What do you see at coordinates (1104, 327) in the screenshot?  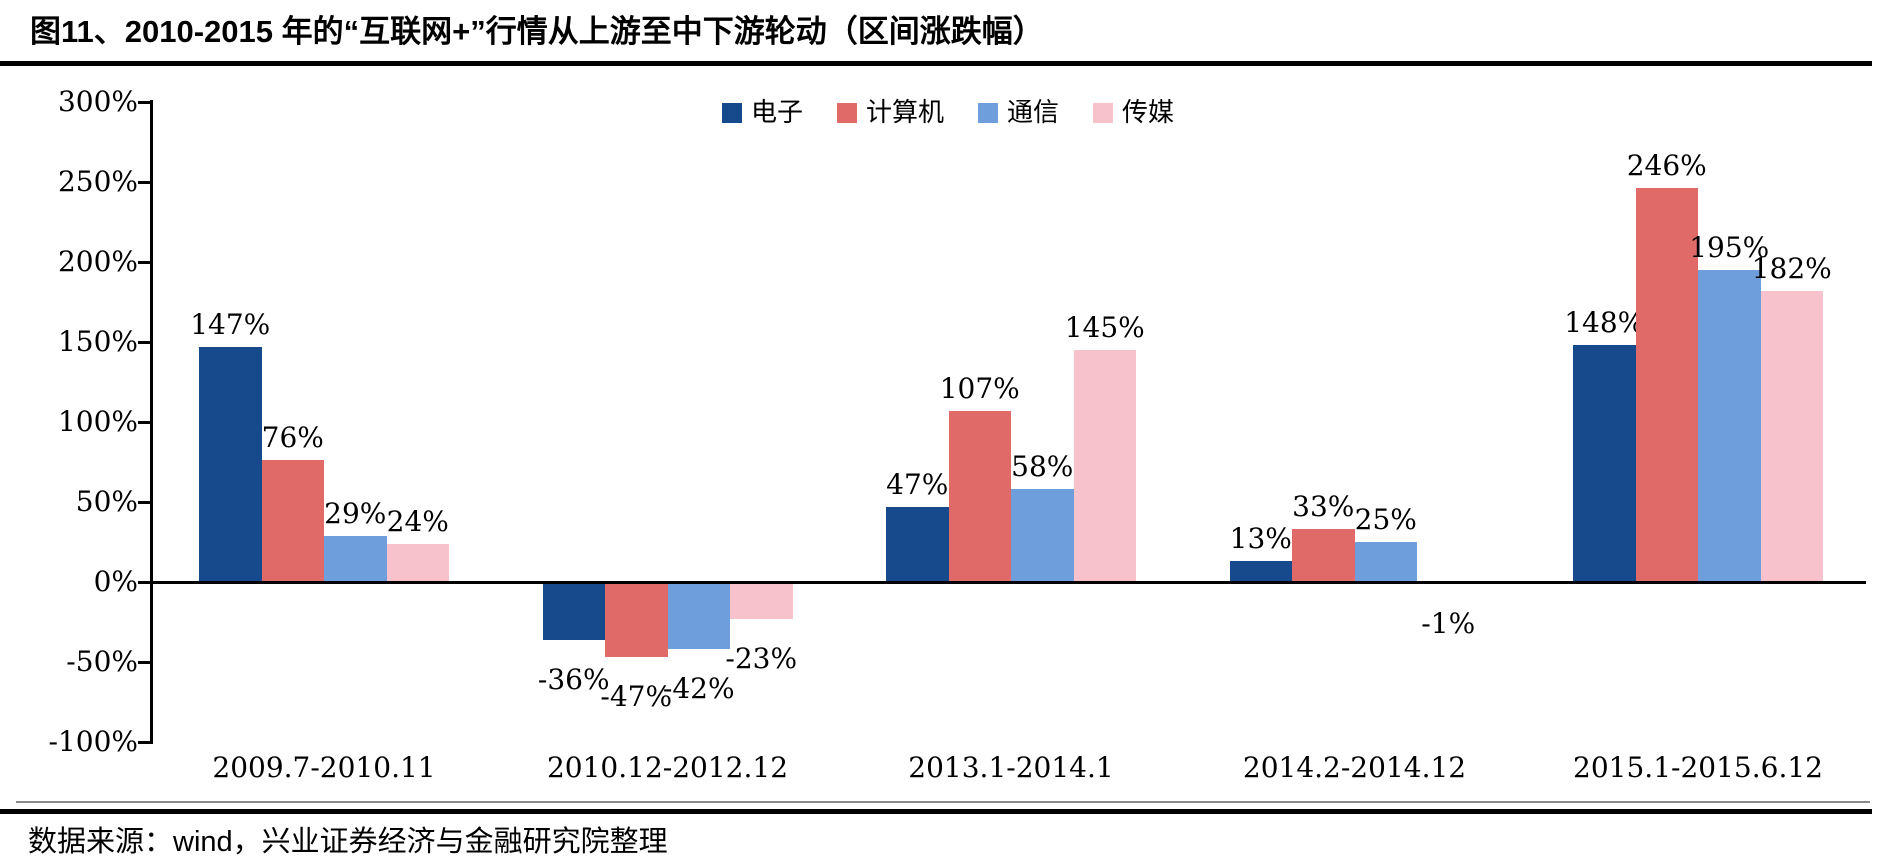 I see `bar-value-label: 145%` at bounding box center [1104, 327].